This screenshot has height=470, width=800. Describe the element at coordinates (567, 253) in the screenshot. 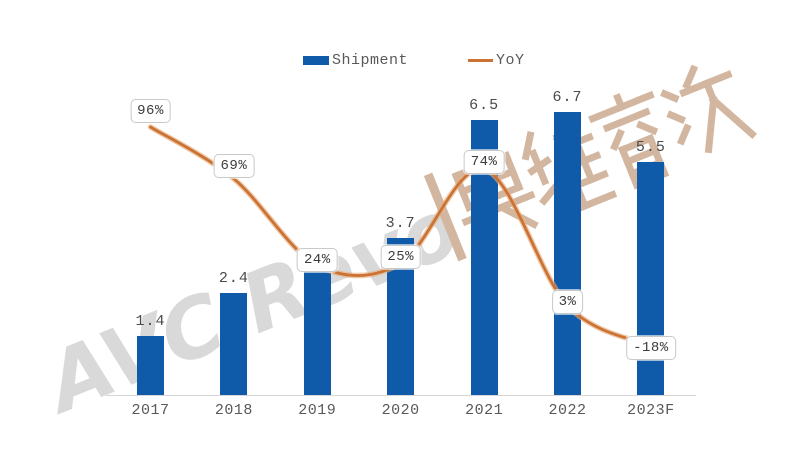

I see `bar-2022` at that location.